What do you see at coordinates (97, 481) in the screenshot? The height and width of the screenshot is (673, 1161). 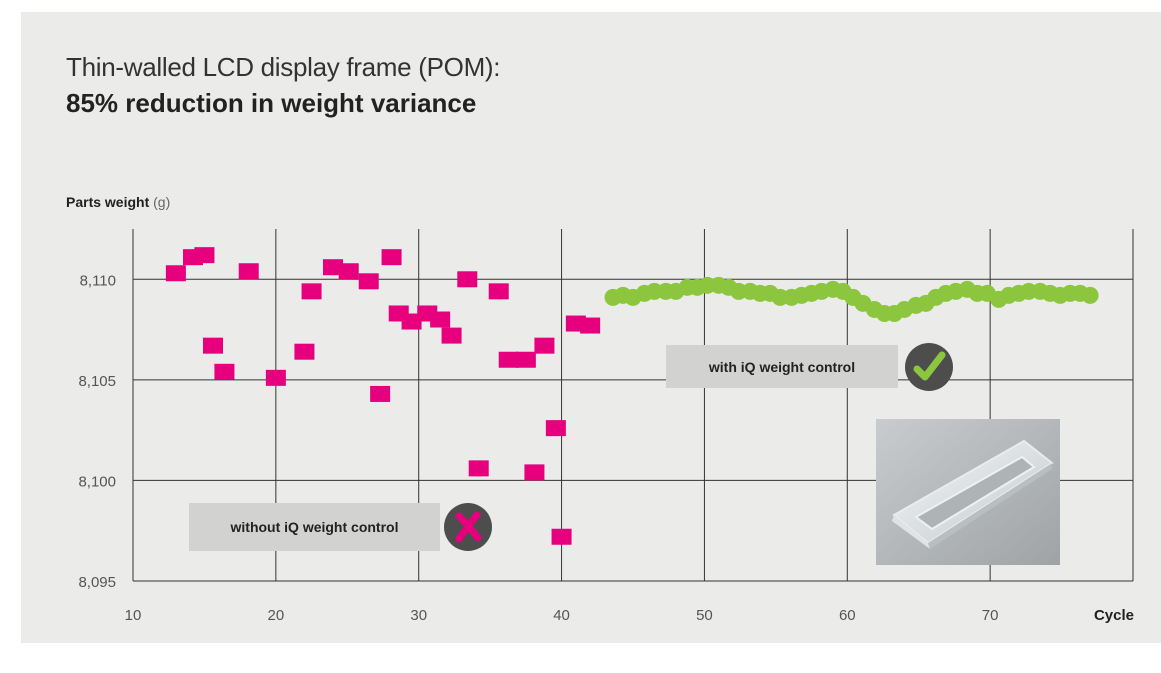 I see `y-tick-label: 8,100` at bounding box center [97, 481].